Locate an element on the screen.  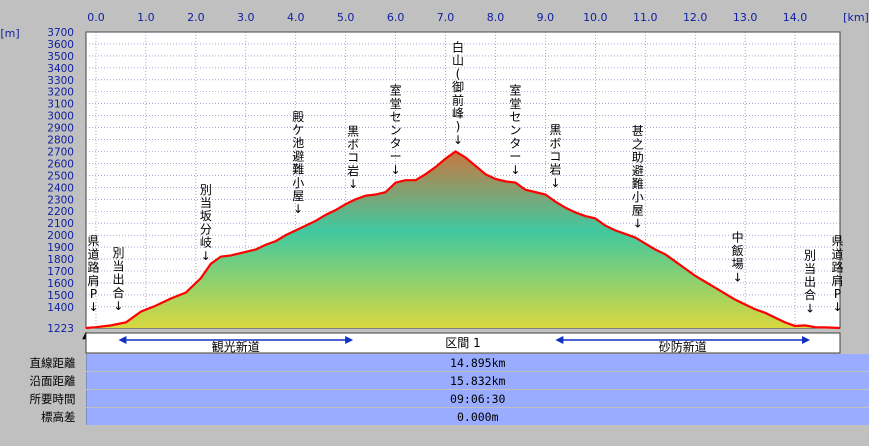
x-tick-label: 10.0 is located at coordinates (595, 17).